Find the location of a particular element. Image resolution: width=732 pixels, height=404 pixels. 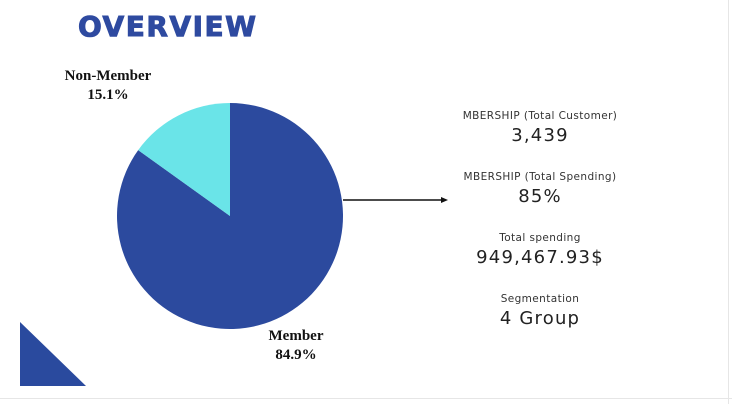

slice-label-non-member: Non-Member 15.1% is located at coordinates (108, 86).